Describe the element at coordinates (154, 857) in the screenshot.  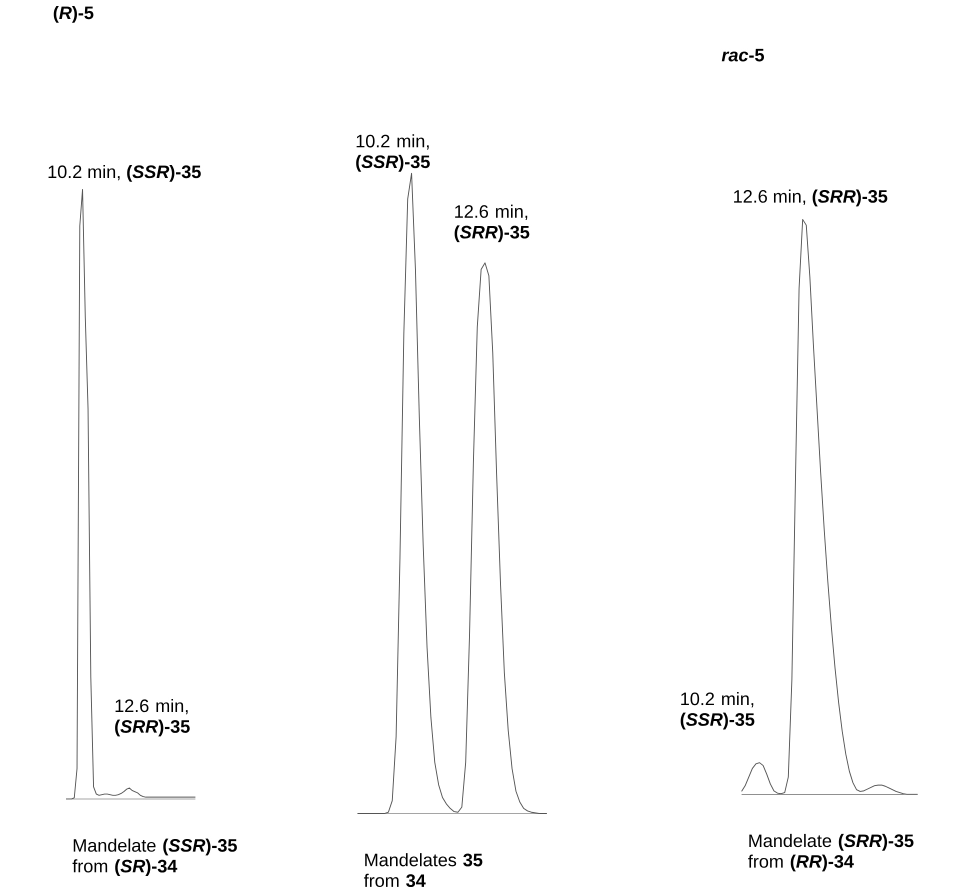
I see `text: Mandelate (SSR)-35 from (SR)-34` at that location.